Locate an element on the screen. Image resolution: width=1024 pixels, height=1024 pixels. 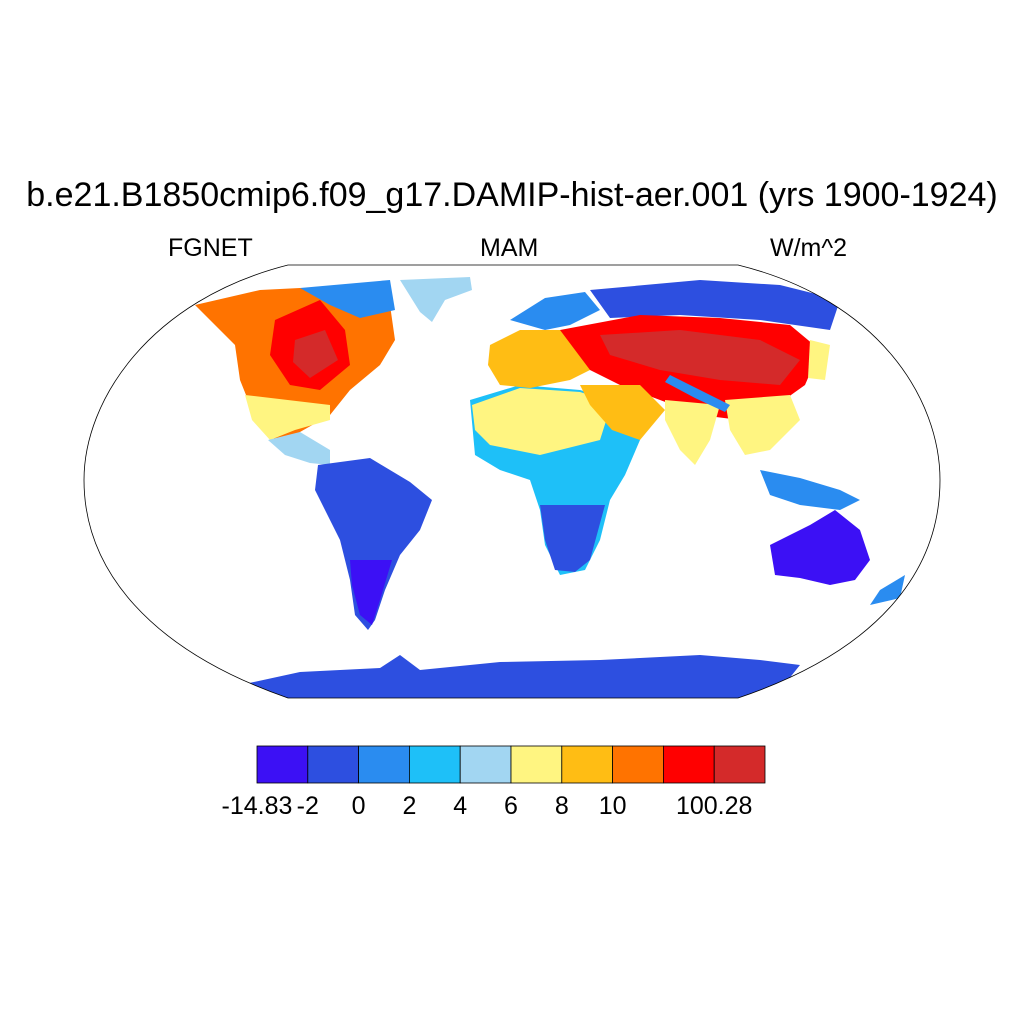
southern-africa is located at coordinates (572, 538).